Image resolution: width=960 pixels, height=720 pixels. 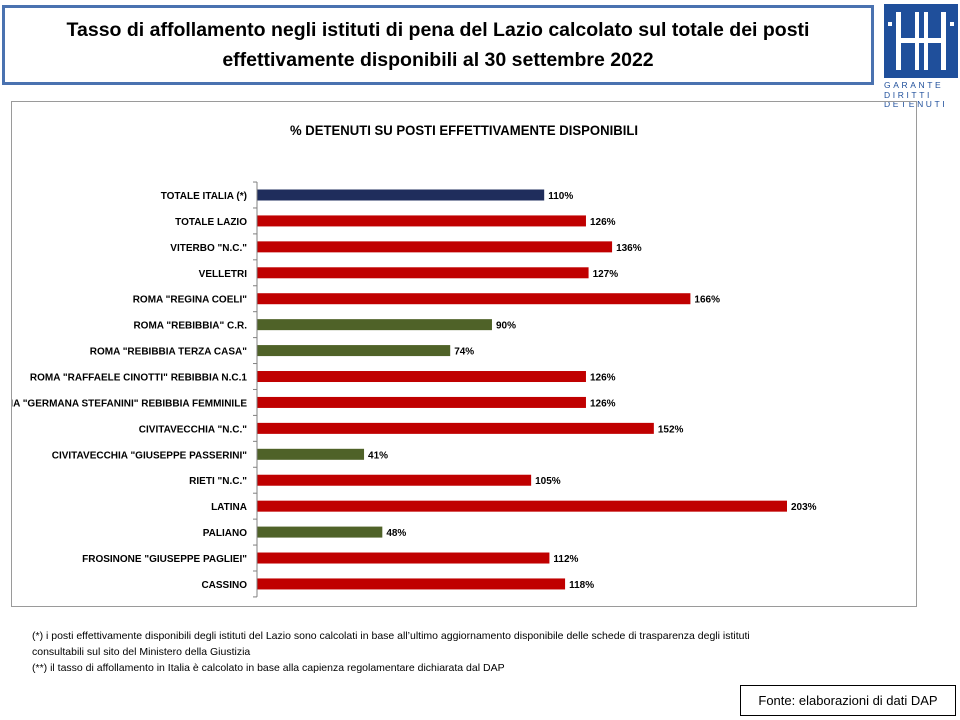 What do you see at coordinates (190, 300) in the screenshot?
I see `category-label: ROMA "REGINA COELI"` at bounding box center [190, 300].